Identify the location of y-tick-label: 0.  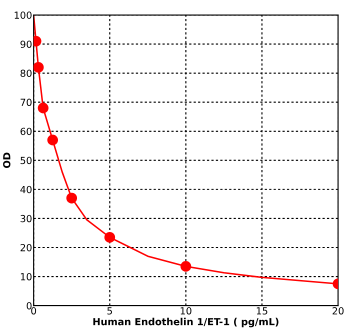
(29, 306).